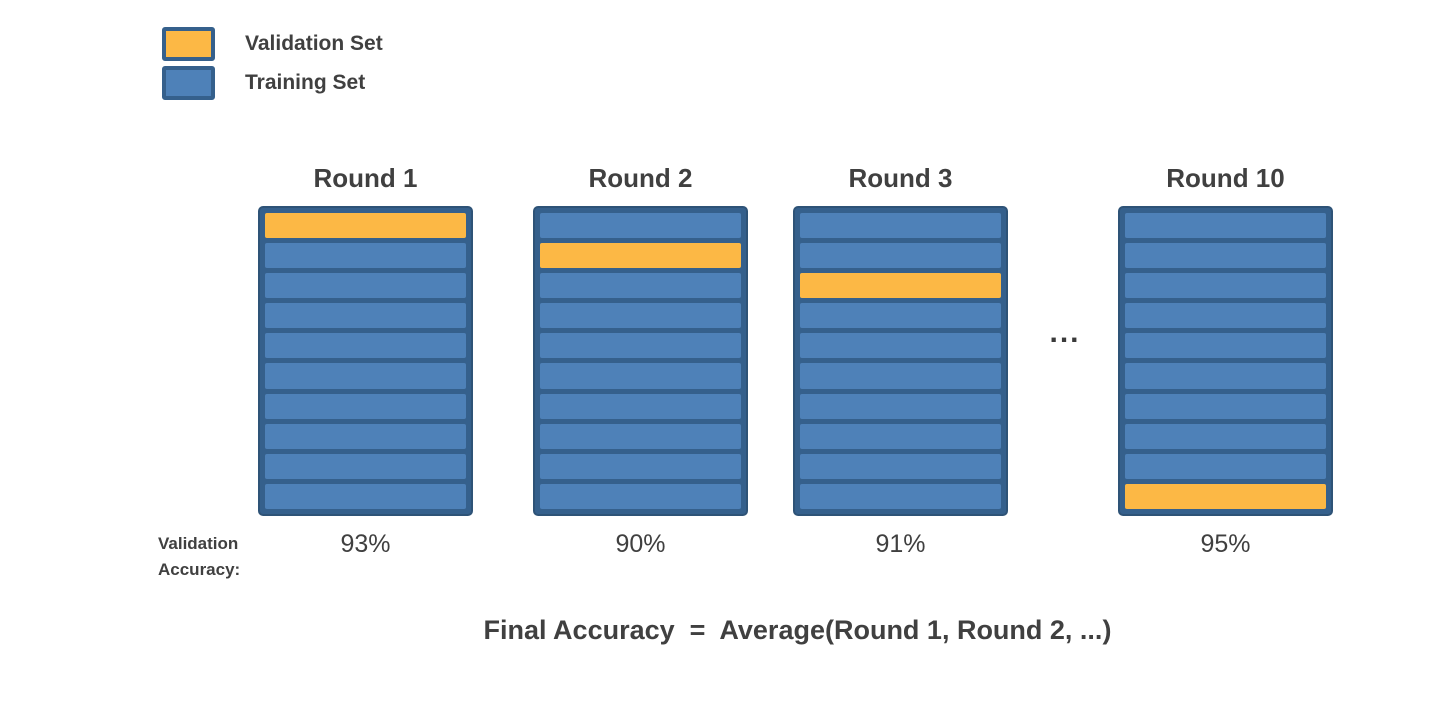 The width and height of the screenshot is (1446, 702). What do you see at coordinates (1225, 177) in the screenshot?
I see `round-title: Round 10` at bounding box center [1225, 177].